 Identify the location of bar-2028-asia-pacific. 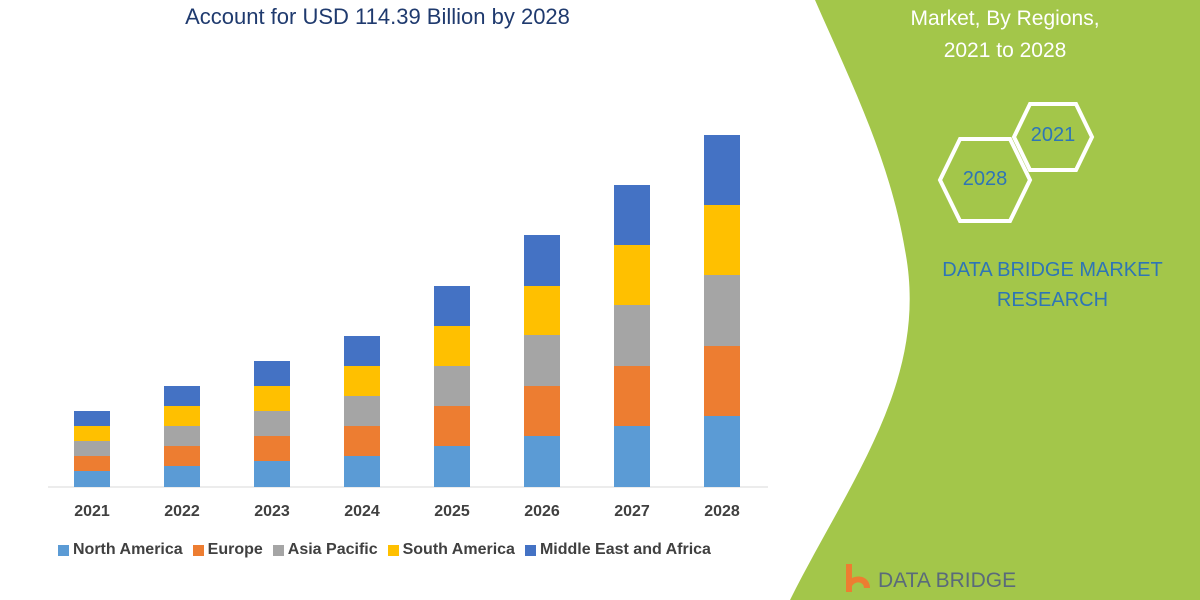
(722, 310).